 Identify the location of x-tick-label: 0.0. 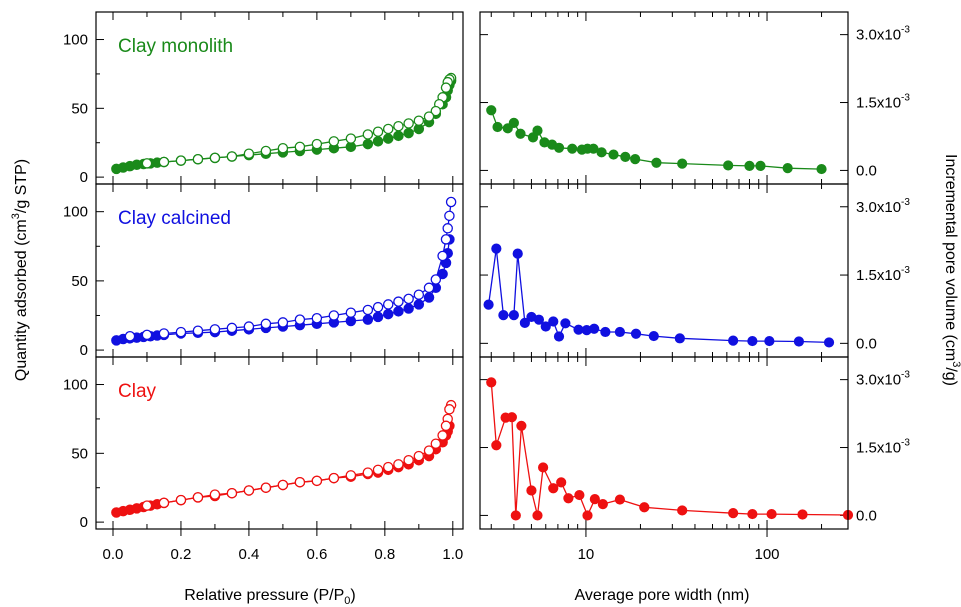
(113, 554).